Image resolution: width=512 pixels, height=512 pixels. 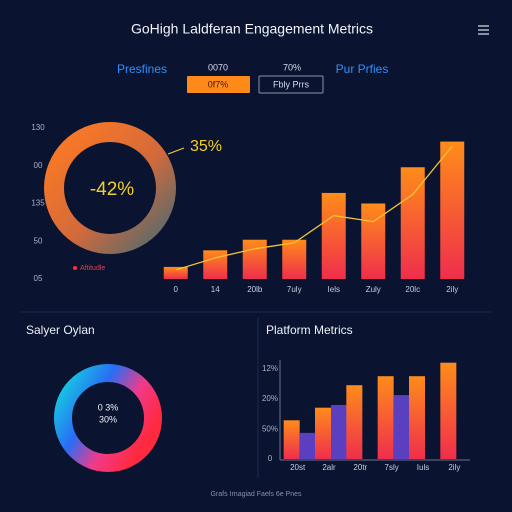 I want to click on y-tick-label: 130, so click(x=38, y=127).